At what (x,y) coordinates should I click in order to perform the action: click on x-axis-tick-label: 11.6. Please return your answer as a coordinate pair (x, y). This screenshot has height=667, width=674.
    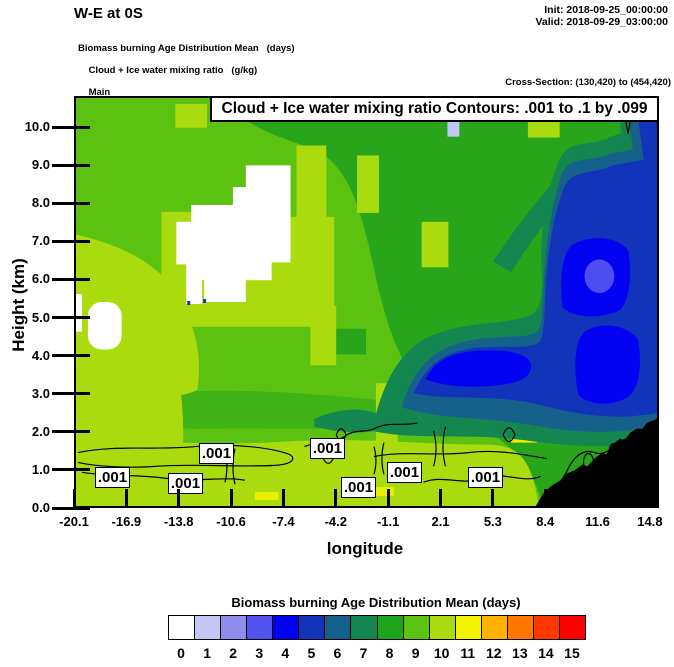
    Looking at the image, I should click on (597, 521).